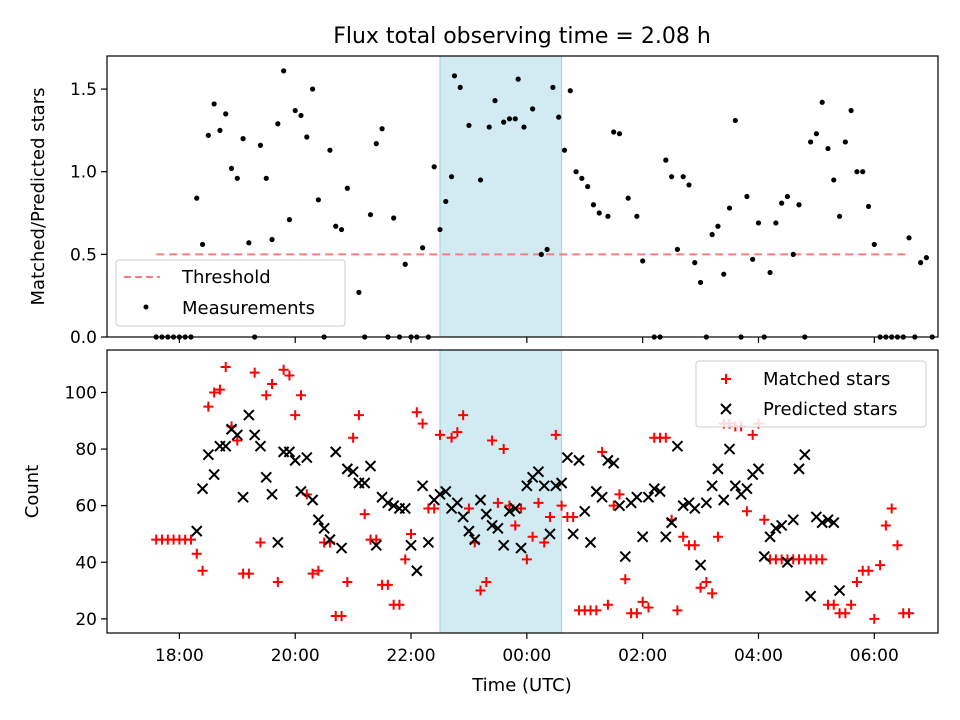 The width and height of the screenshot is (960, 720). Describe the element at coordinates (86, 507) in the screenshot. I see `y-tick-label: 60` at that location.